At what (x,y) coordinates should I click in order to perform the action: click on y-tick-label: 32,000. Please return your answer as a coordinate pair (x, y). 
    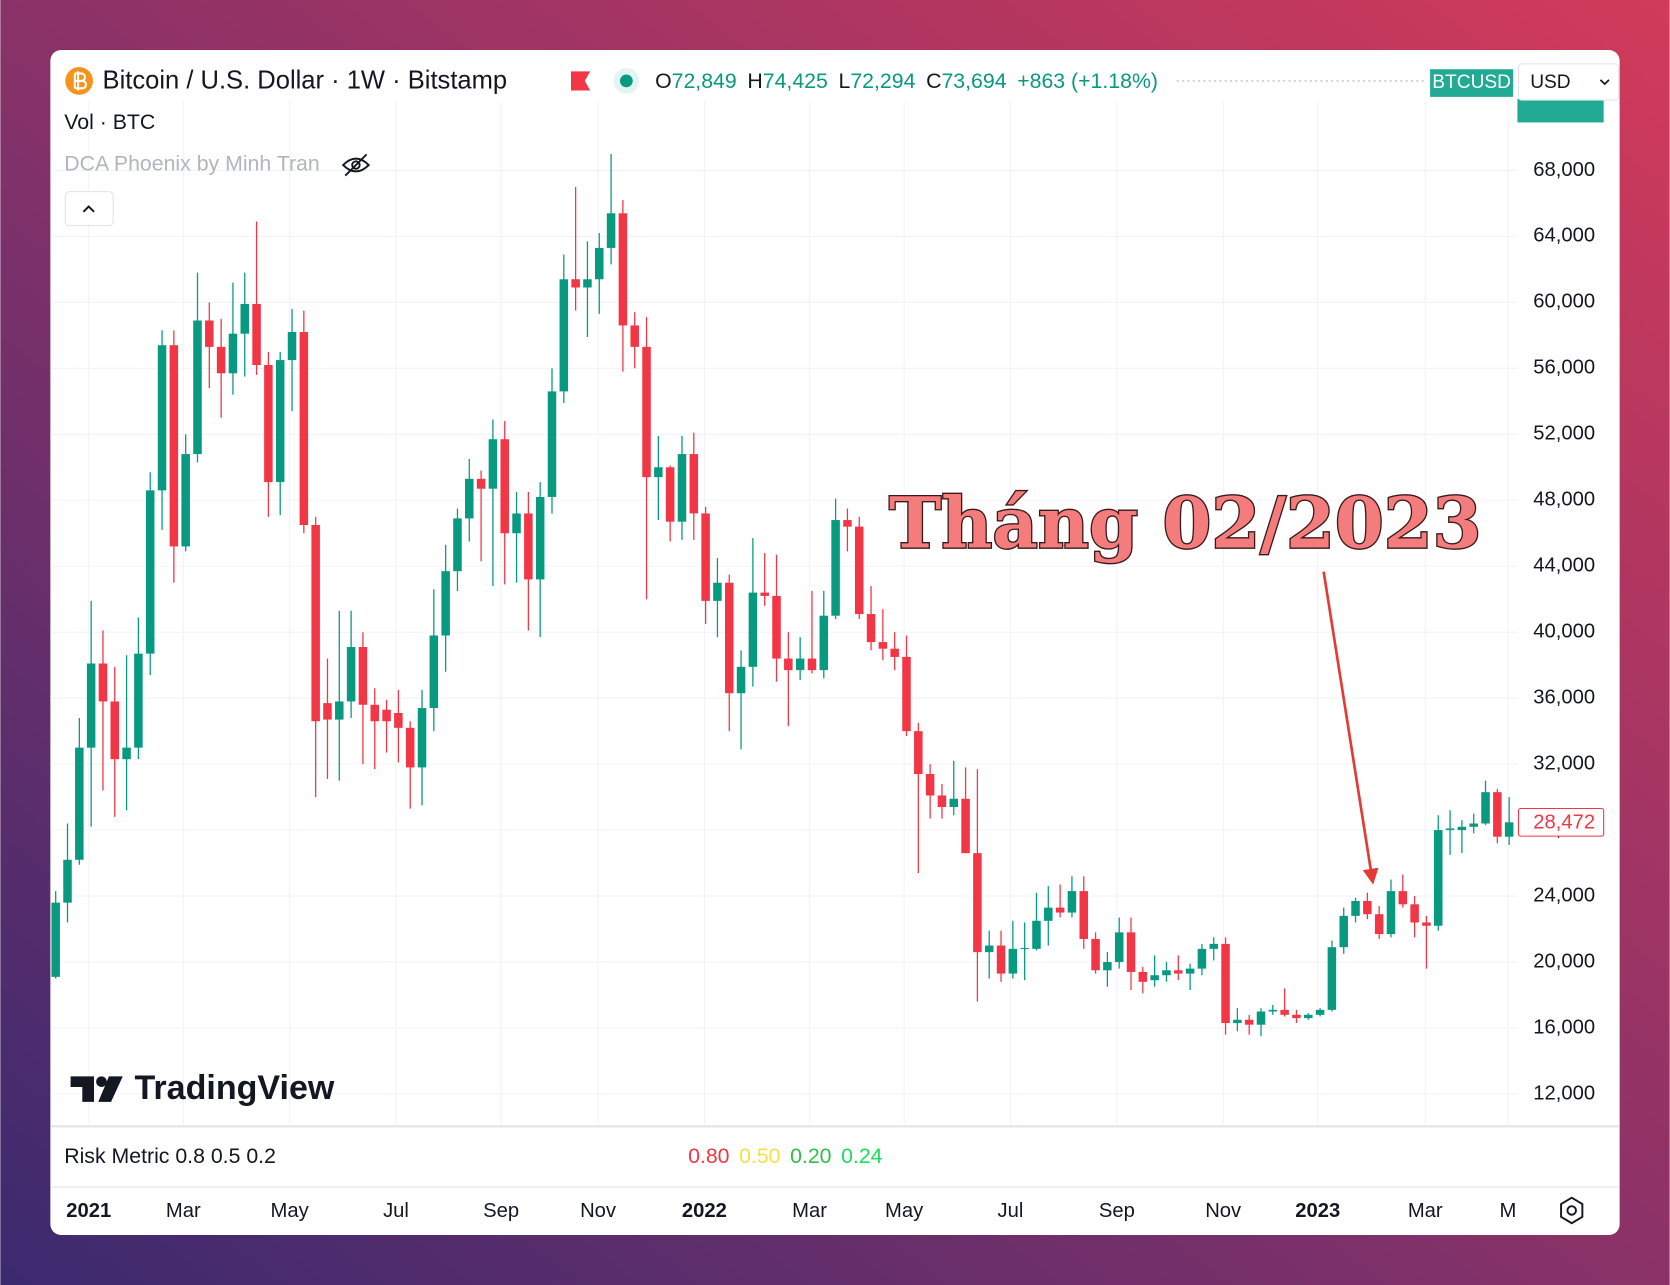
    Looking at the image, I should click on (1564, 763).